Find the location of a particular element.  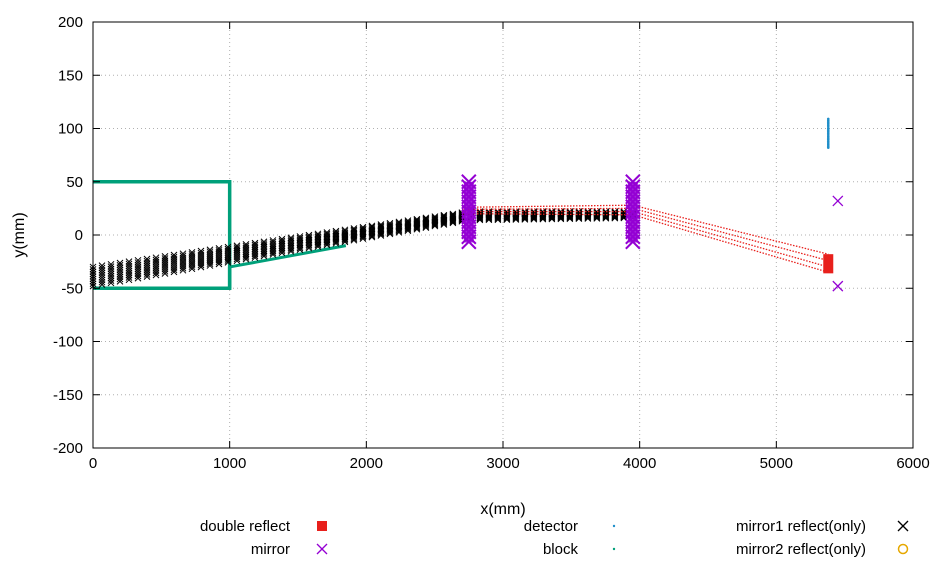

x-tick-label: 3000 is located at coordinates (502, 463).